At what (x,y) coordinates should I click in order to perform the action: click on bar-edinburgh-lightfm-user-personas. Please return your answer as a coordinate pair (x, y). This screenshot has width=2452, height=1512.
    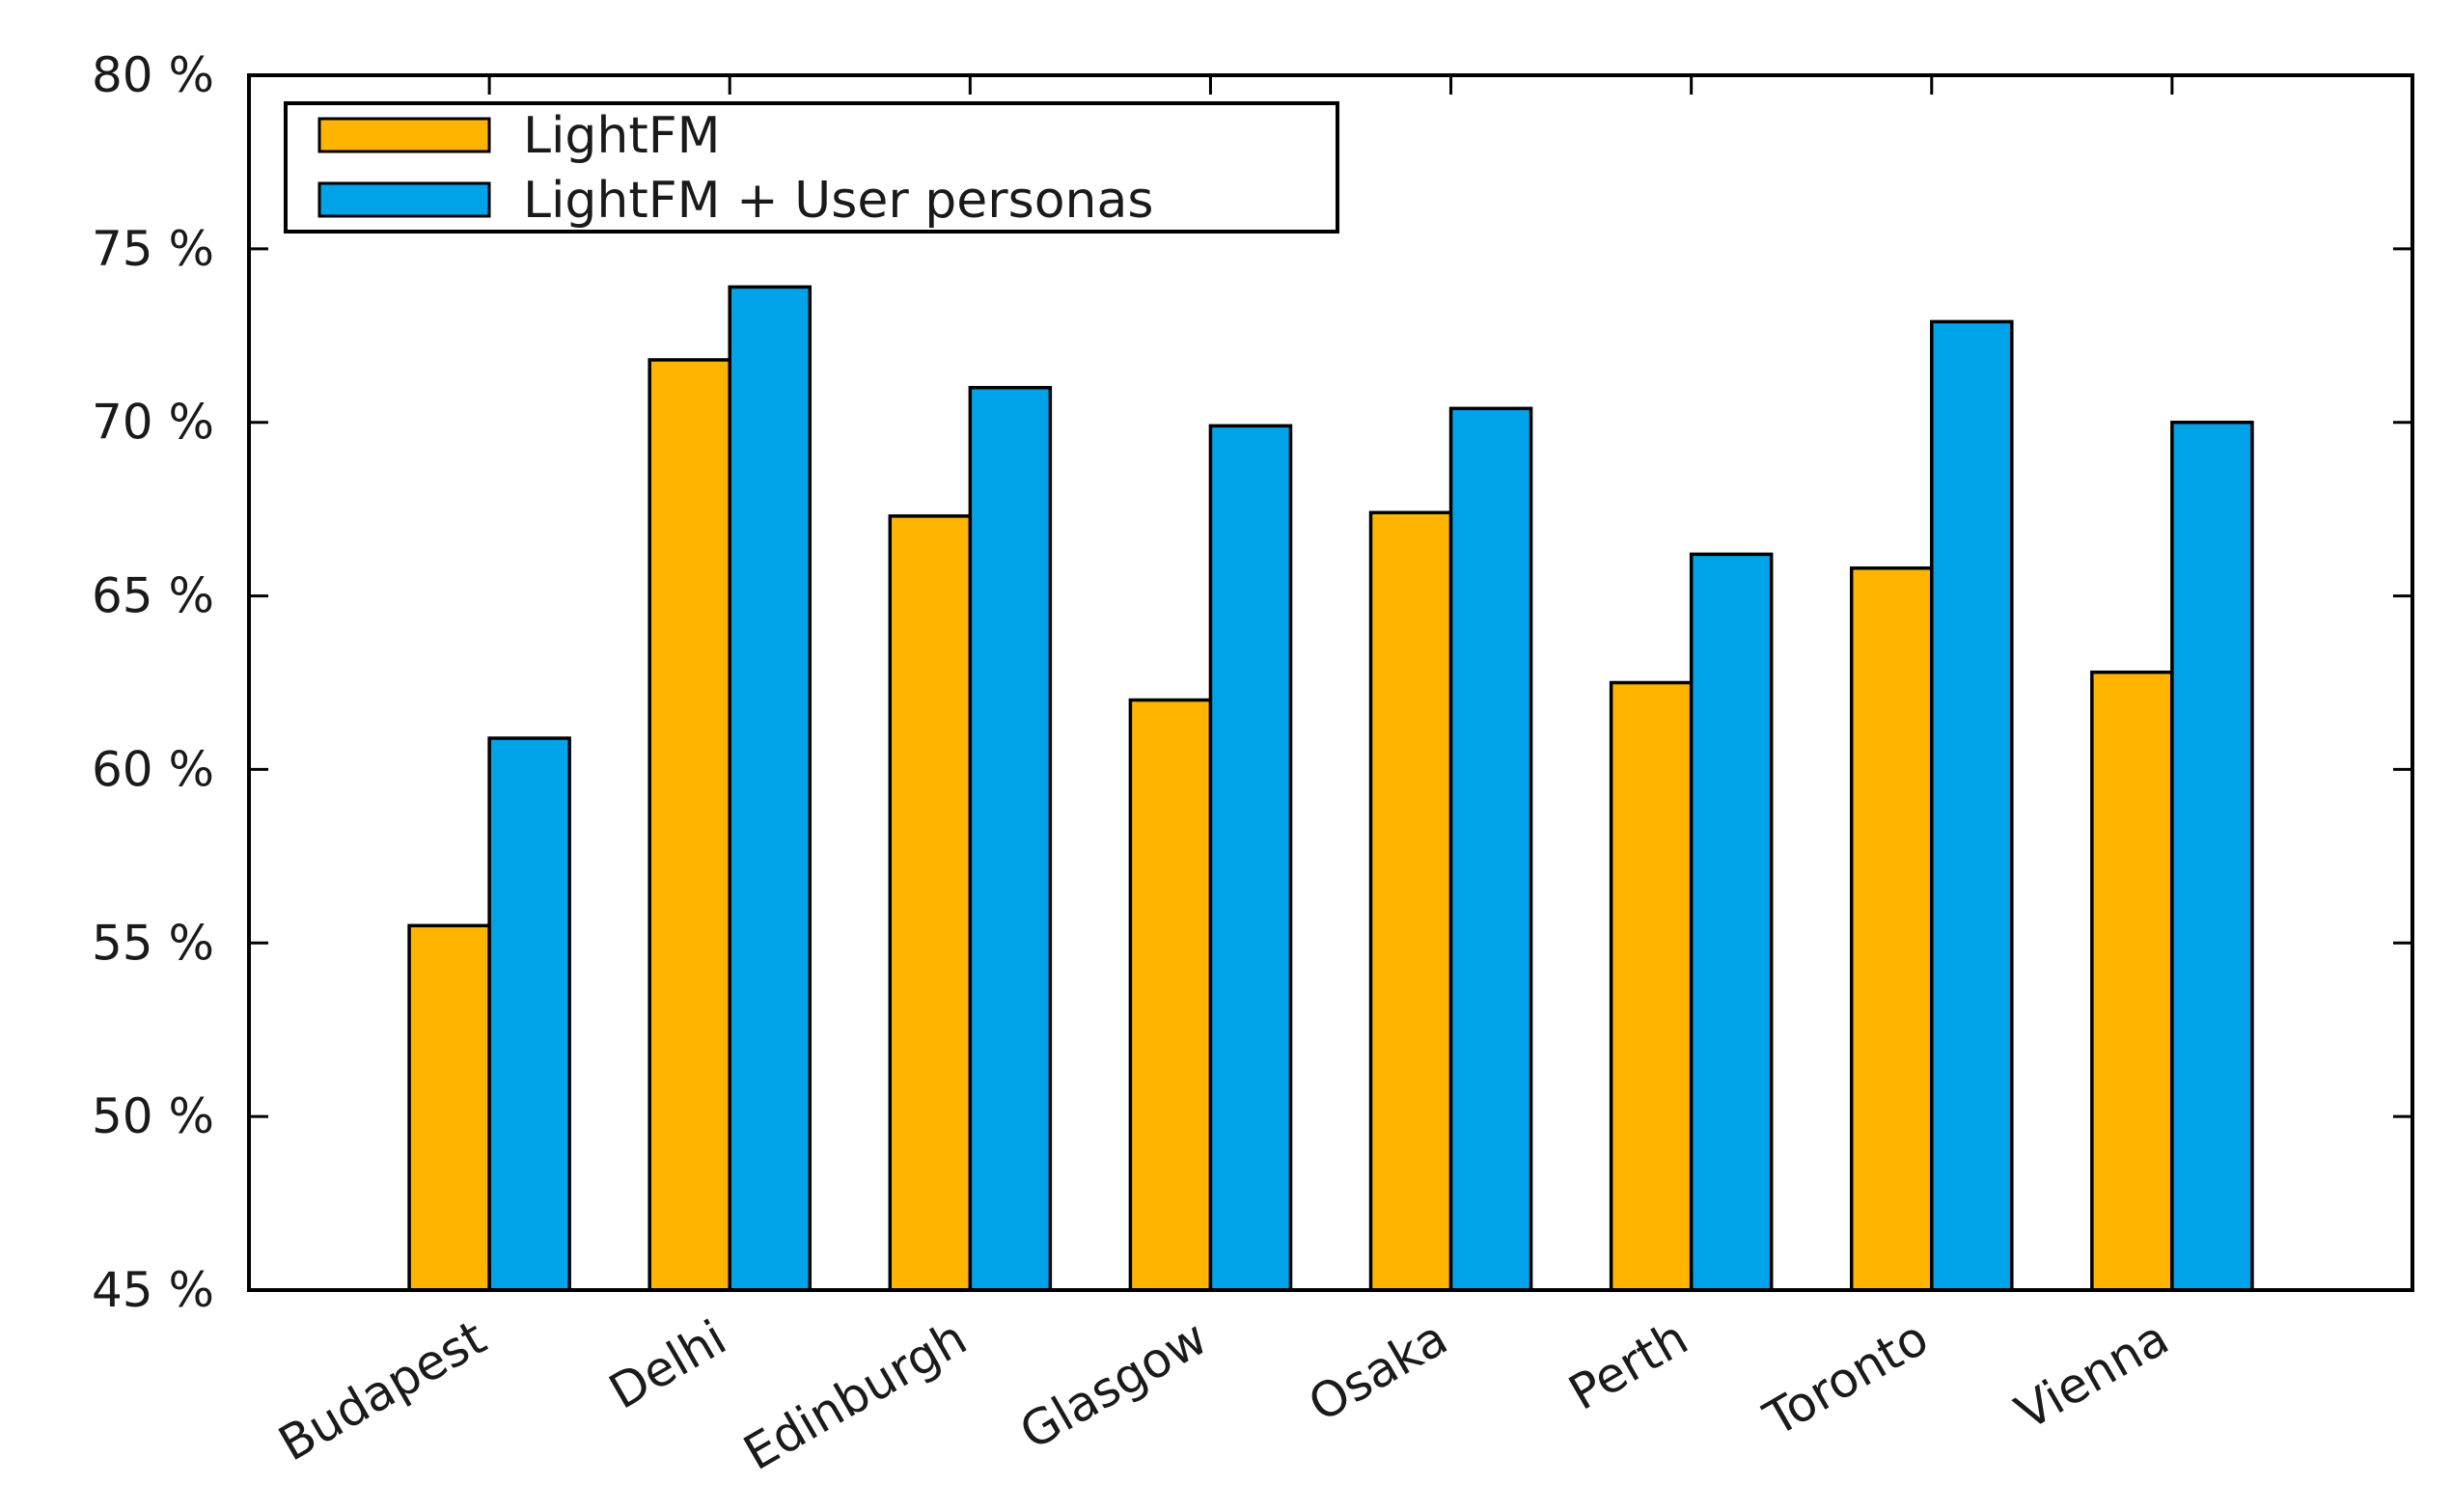
    Looking at the image, I should click on (1011, 838).